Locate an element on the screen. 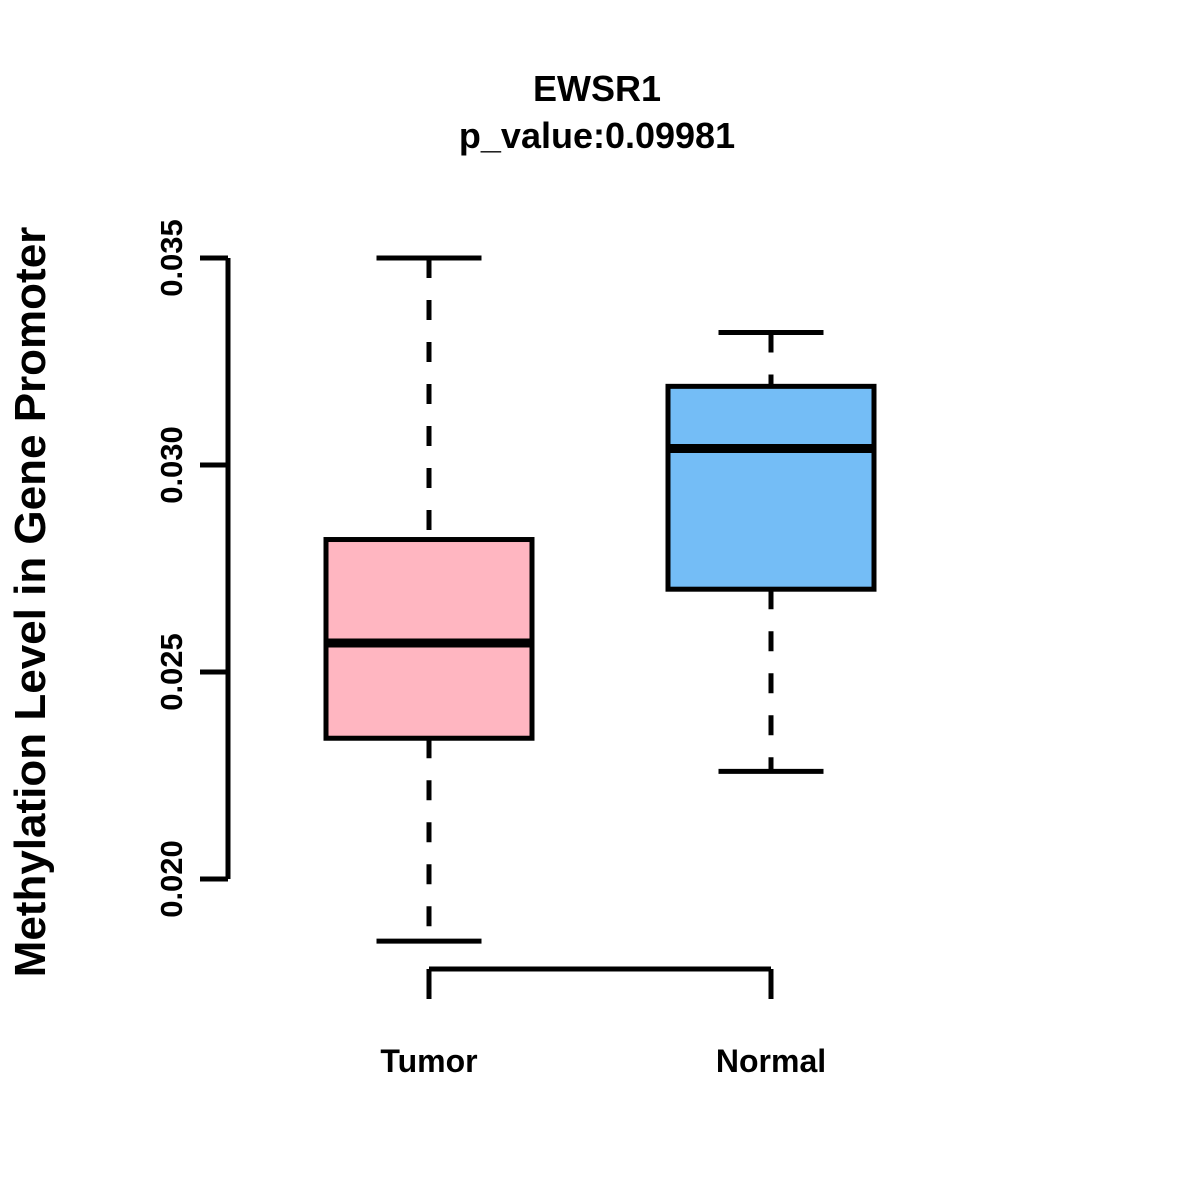 This screenshot has width=1200, height=1200. y-tick-label: 0.030 is located at coordinates (171, 465).